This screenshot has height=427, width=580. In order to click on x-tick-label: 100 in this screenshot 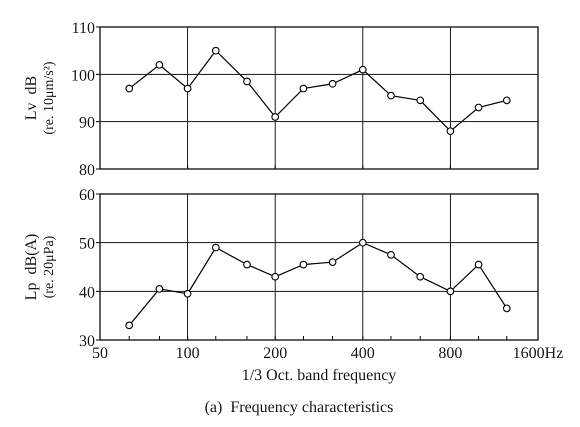, I will do `click(188, 353)`.